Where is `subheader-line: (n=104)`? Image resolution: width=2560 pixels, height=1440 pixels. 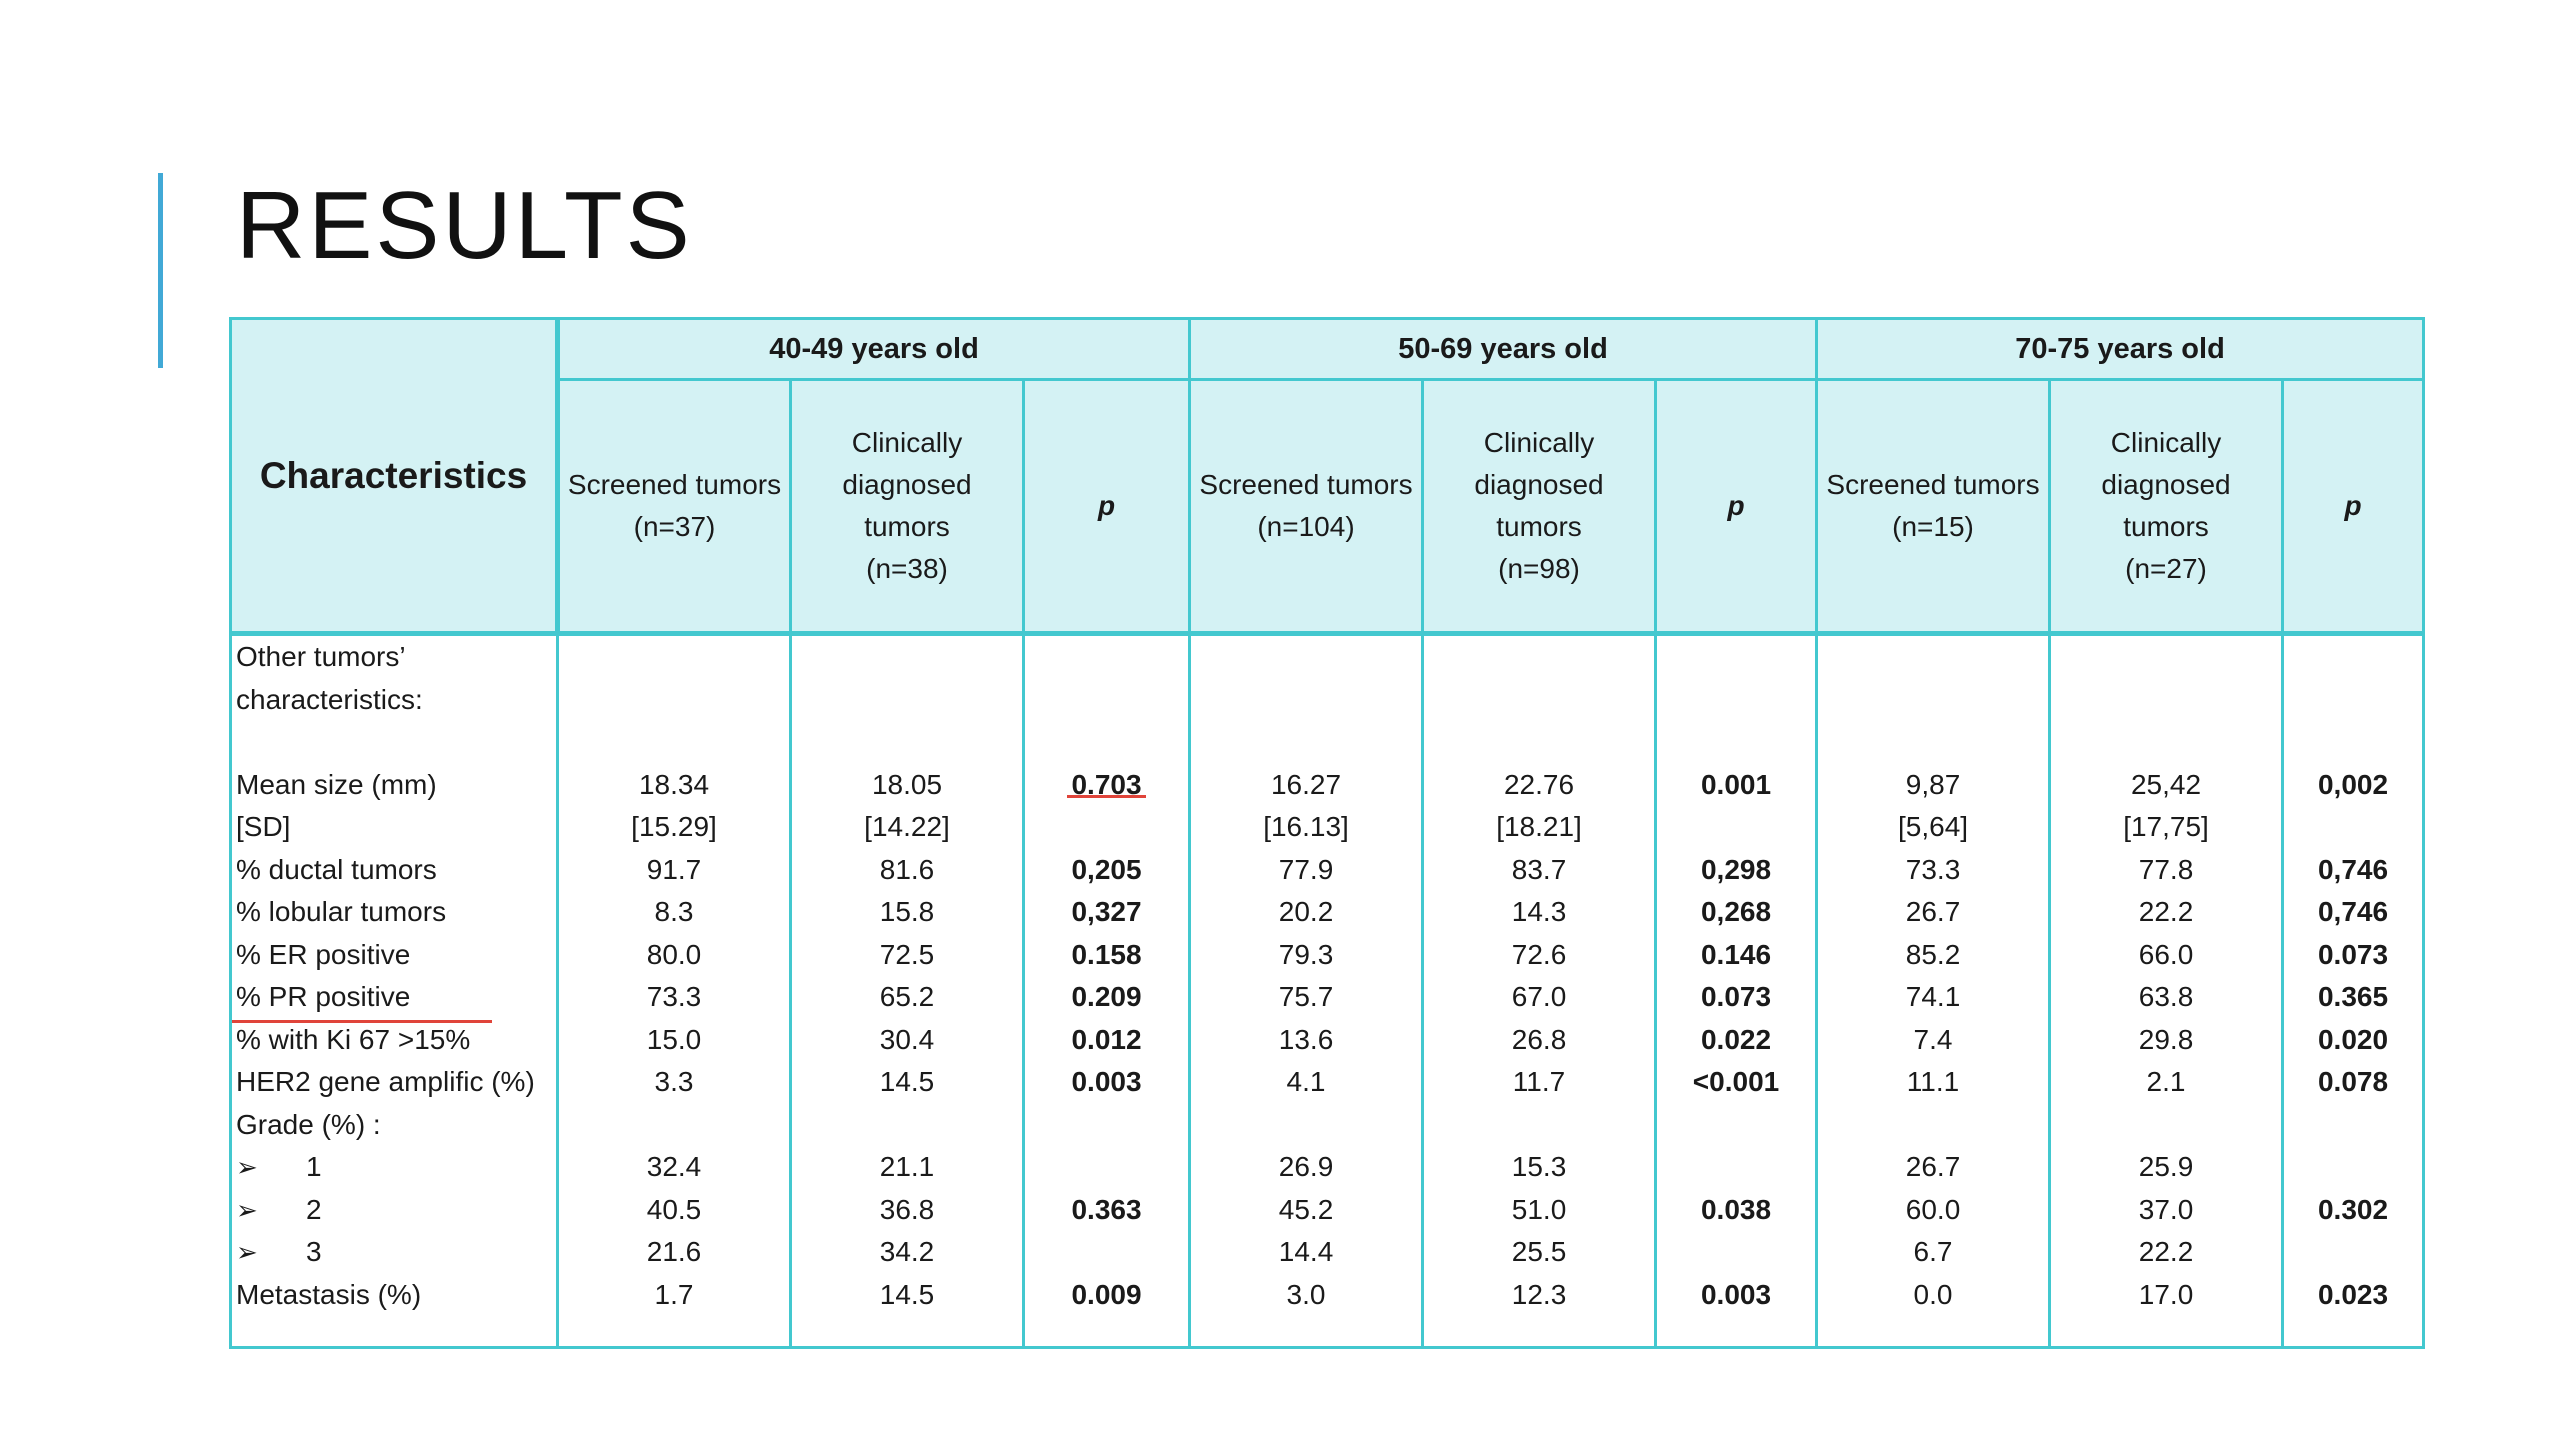 subheader-line: (n=104) is located at coordinates (1306, 526).